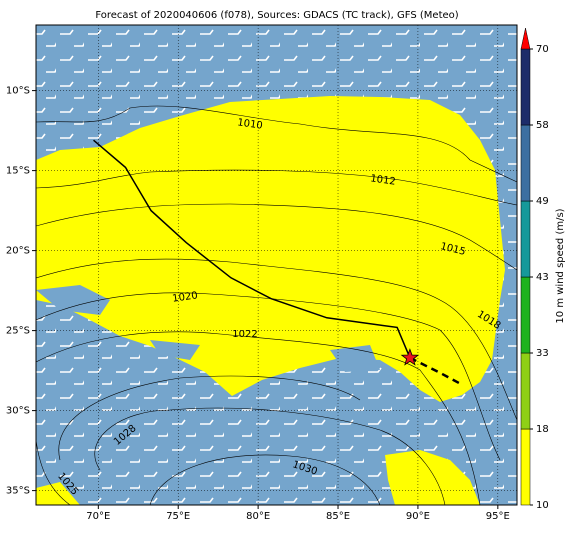 The width and height of the screenshot is (575, 533). I want to click on colorbar-tick-label: 33, so click(542, 353).